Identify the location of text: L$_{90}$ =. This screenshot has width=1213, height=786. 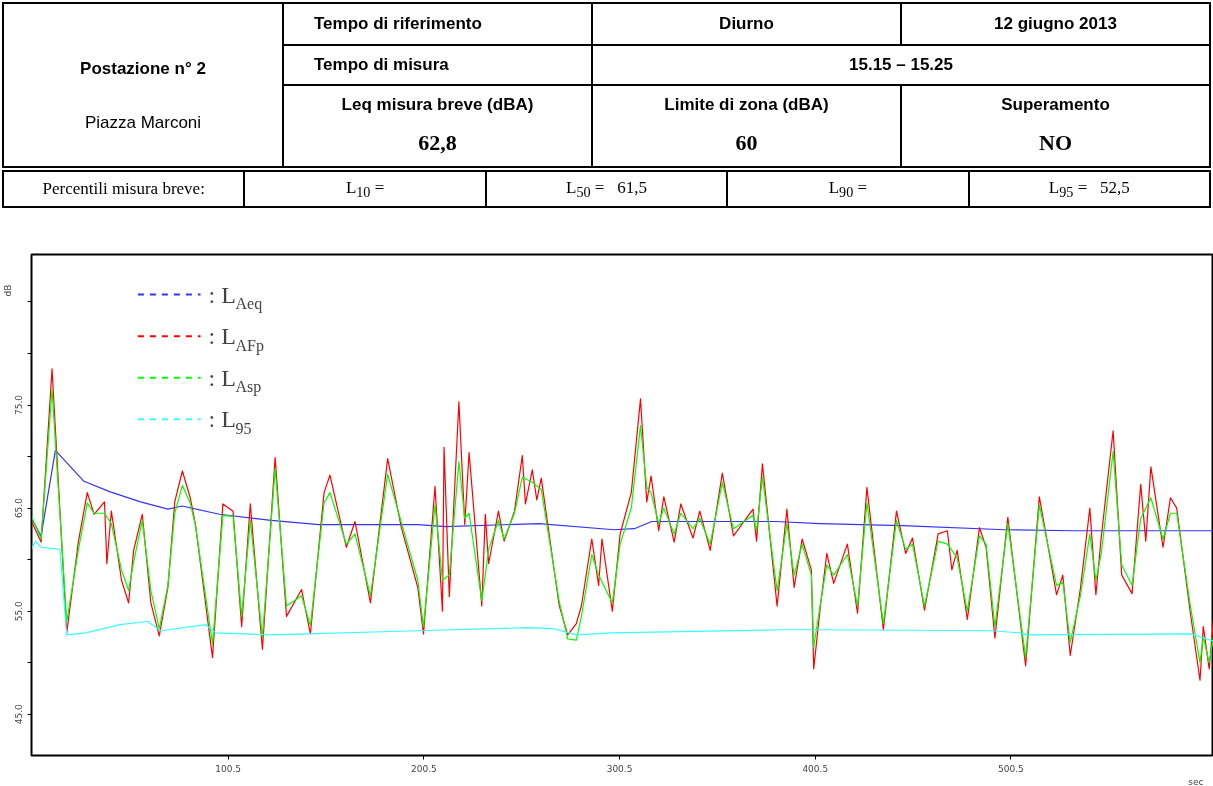
(848, 189).